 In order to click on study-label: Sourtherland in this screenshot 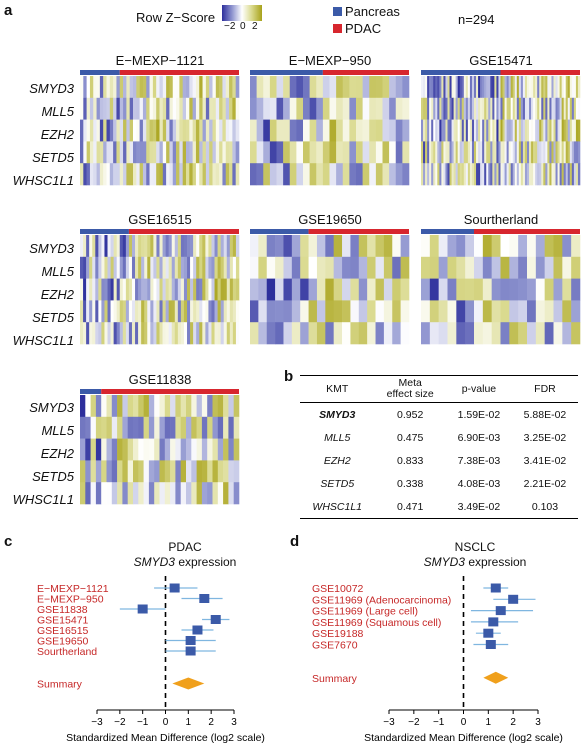, I will do `click(67, 652)`.